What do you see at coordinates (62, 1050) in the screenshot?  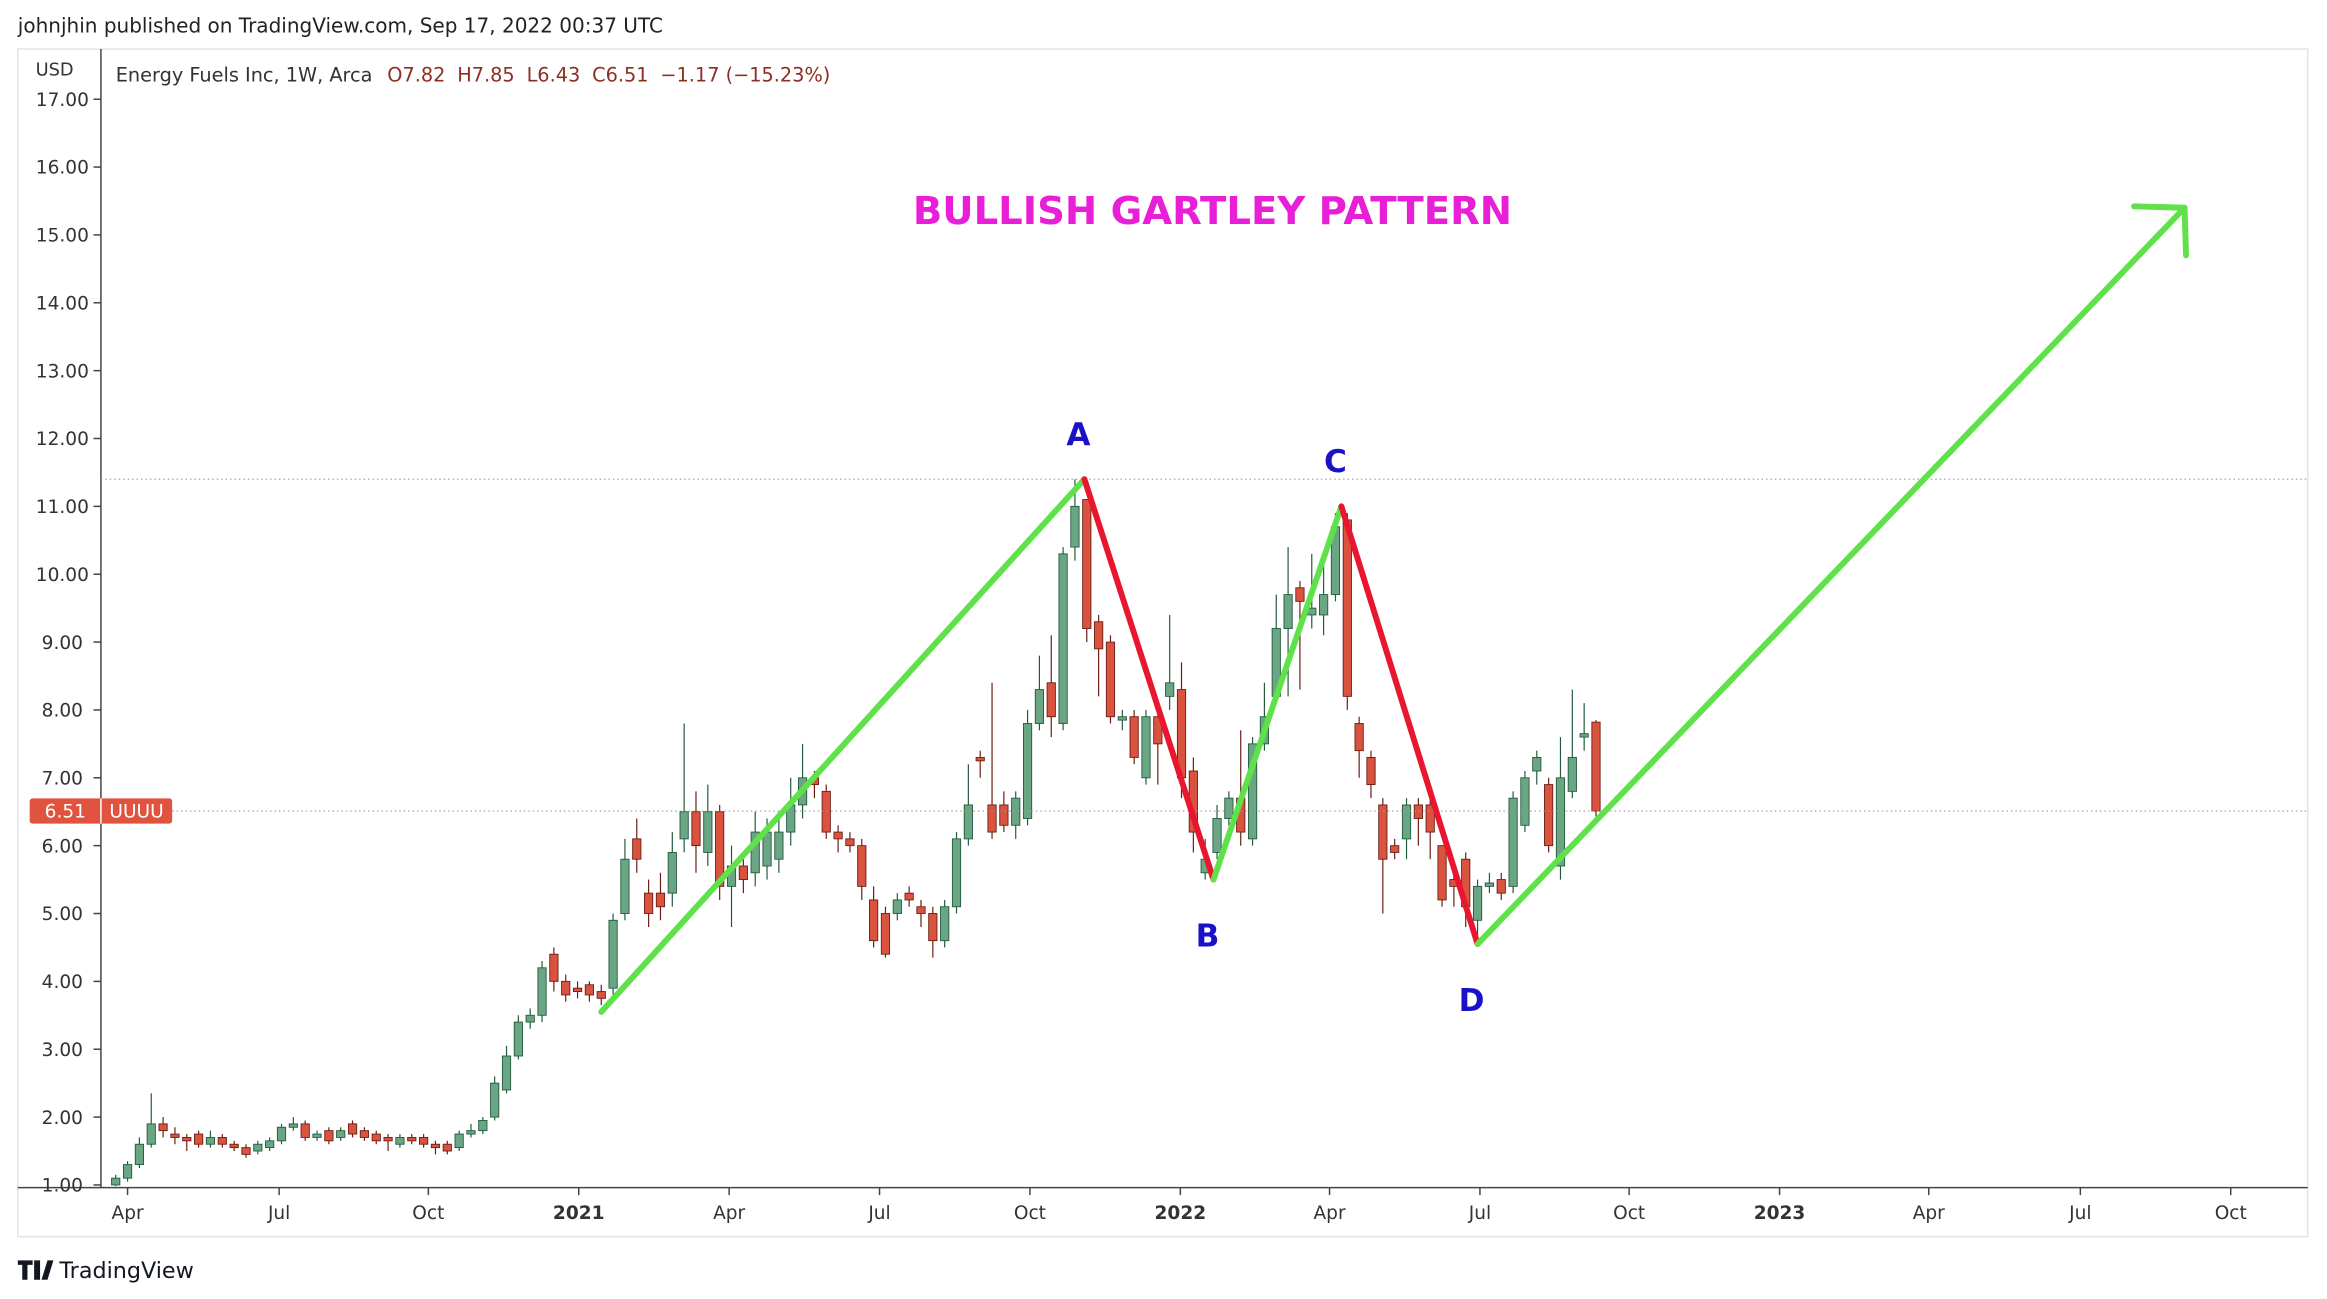 I see `y-tick-label: 3.00` at bounding box center [62, 1050].